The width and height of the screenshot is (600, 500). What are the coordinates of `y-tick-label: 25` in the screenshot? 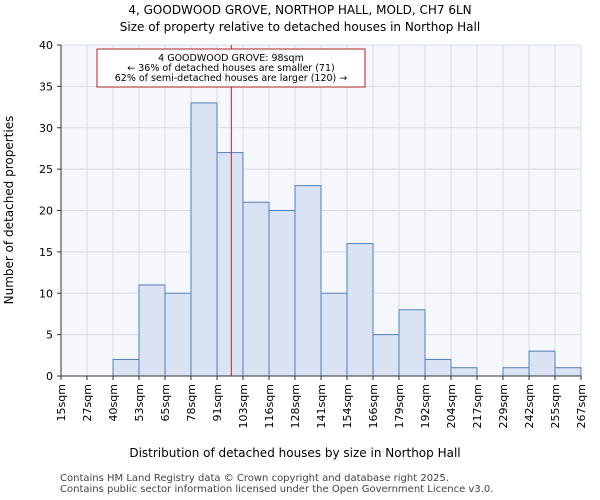 It's located at (46, 169).